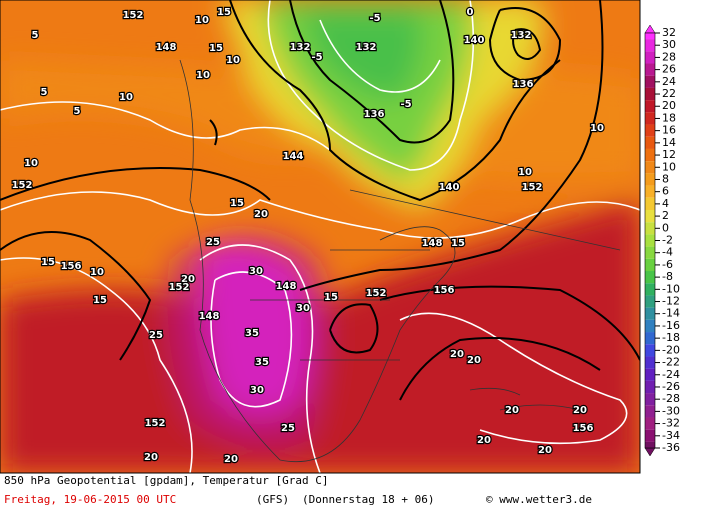 Image resolution: width=704 pixels, height=517 pixels. Describe the element at coordinates (671, 288) in the screenshot. I see `colorbar-label: -10` at that location.